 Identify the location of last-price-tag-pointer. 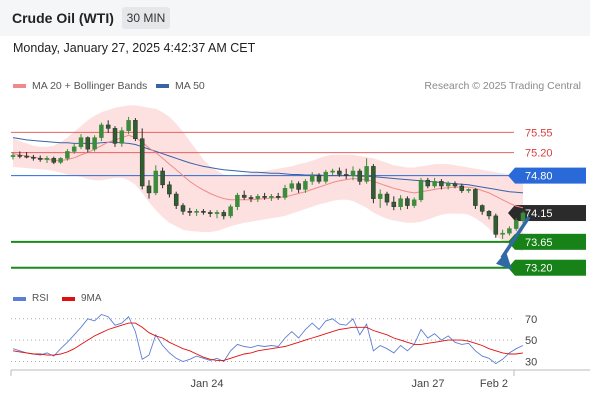
(511, 213).